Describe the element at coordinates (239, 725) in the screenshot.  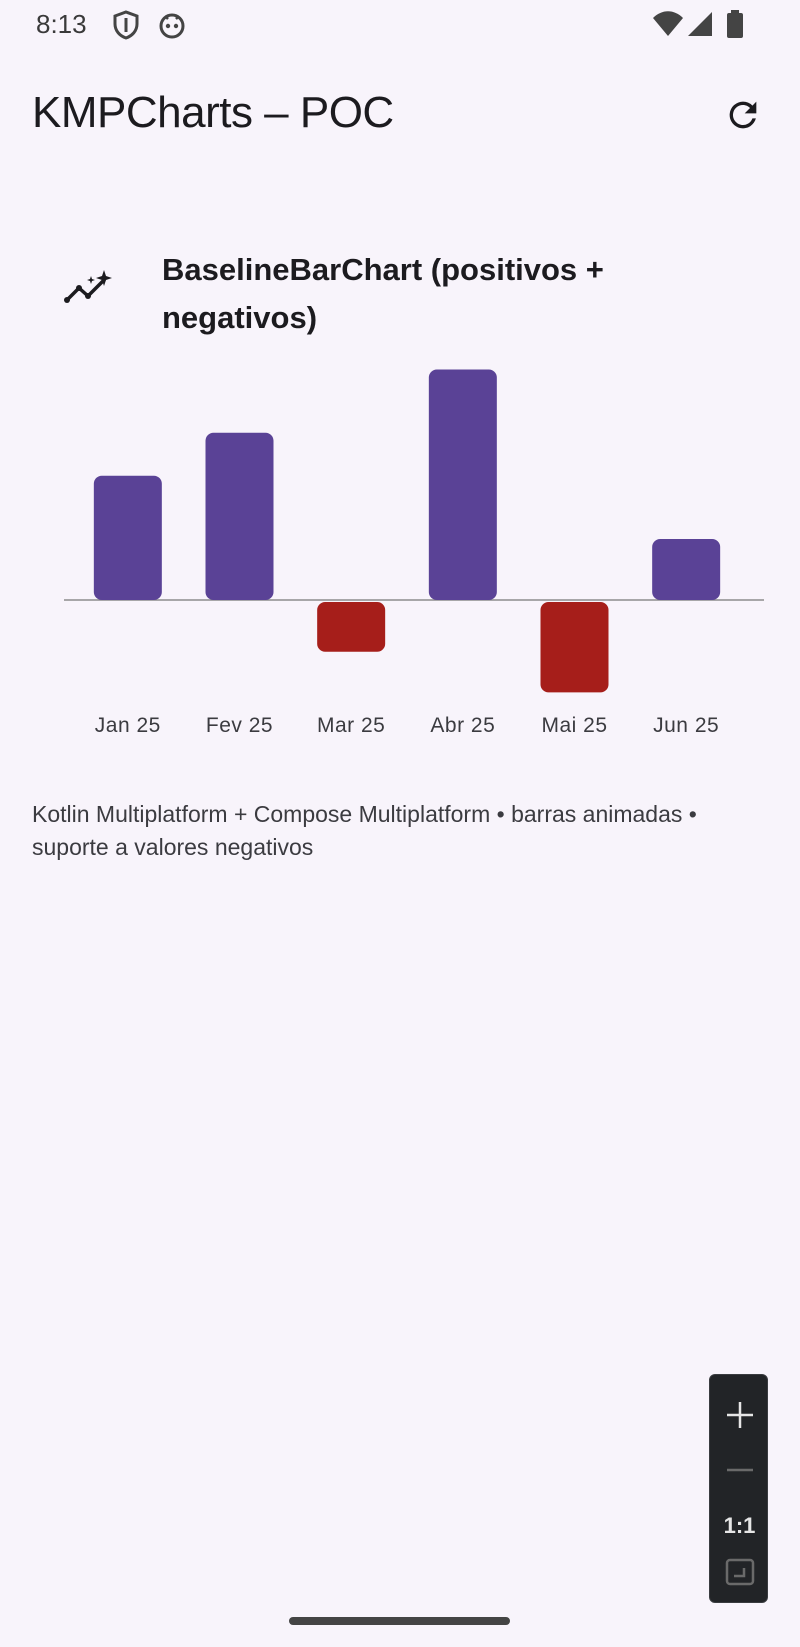
I see `x-tick-label: Fev 25` at that location.